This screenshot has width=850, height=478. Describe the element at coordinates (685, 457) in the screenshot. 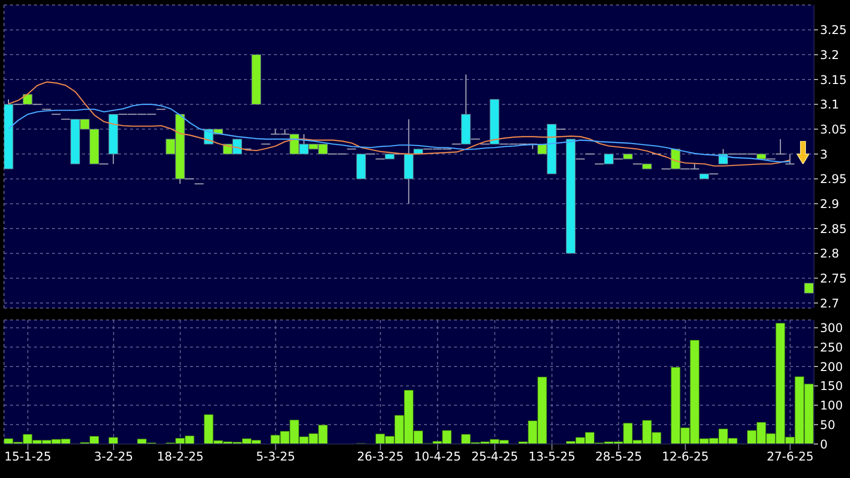

I see `x-tick-label: 12-6-25` at that location.